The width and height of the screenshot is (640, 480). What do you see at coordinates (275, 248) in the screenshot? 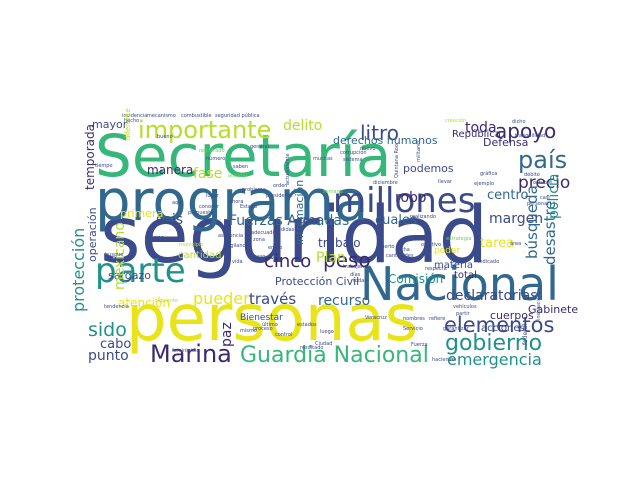
I see `word-enero: enero` at bounding box center [275, 248].